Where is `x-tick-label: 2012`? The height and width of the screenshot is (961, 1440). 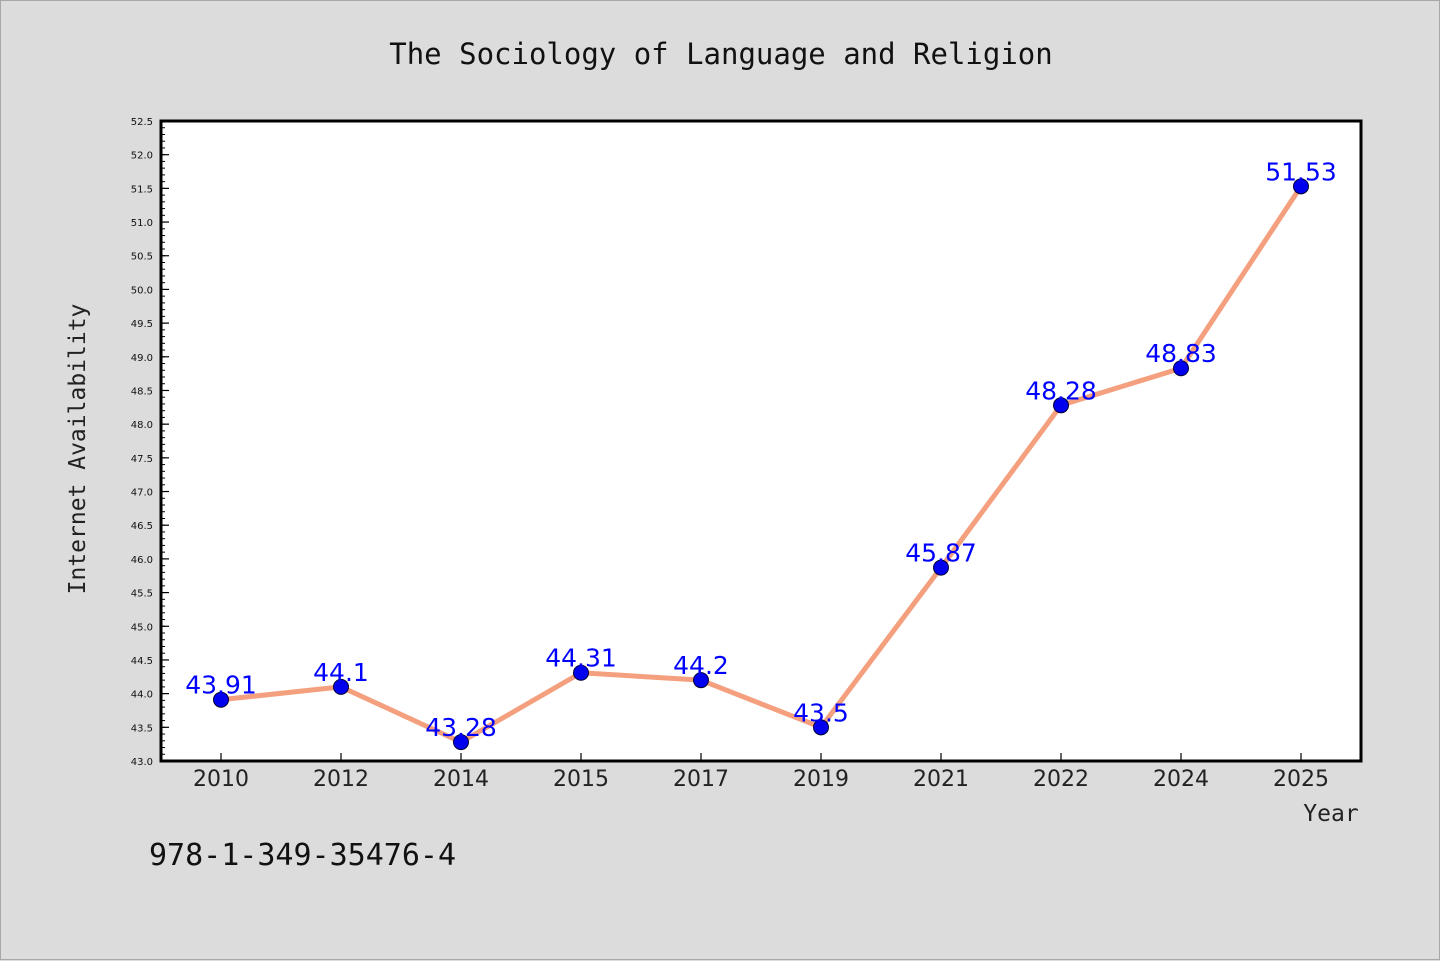
x-tick-label: 2012 is located at coordinates (341, 779).